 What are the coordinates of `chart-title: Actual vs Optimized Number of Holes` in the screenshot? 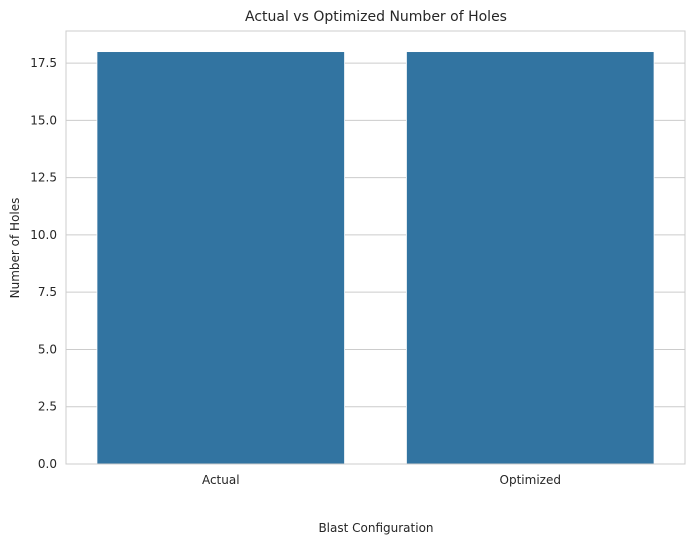 It's located at (376, 17).